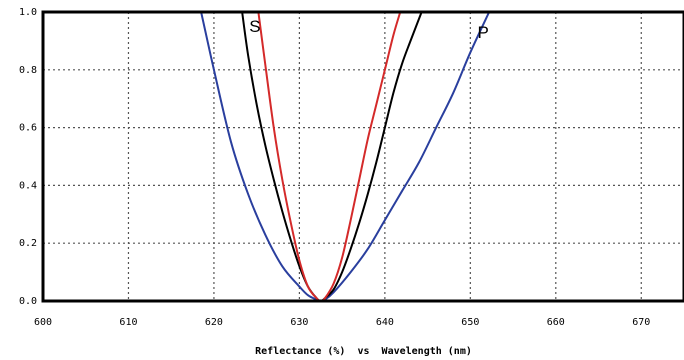 This screenshot has height=360, width=684. Describe the element at coordinates (28, 157) in the screenshot. I see `y-tick-labels: 0.0 0.2 0.4 0.6 0.8 1.0` at that location.